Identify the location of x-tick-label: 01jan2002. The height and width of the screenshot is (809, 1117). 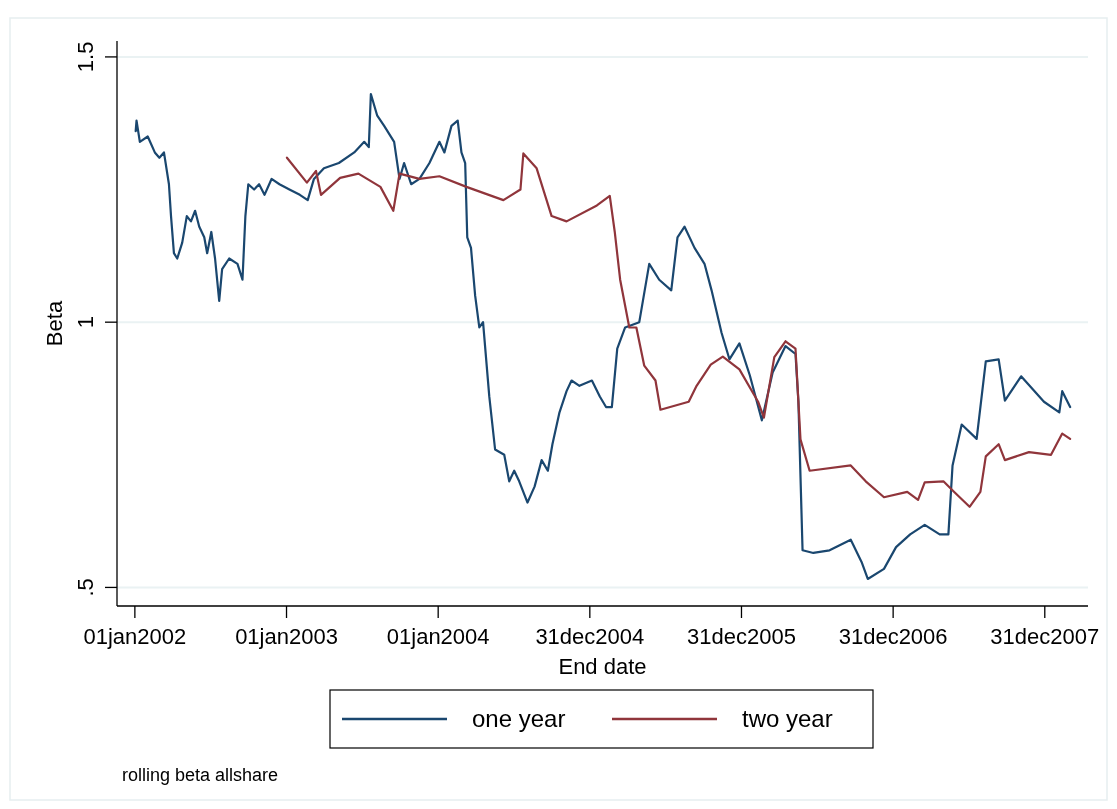
(135, 636).